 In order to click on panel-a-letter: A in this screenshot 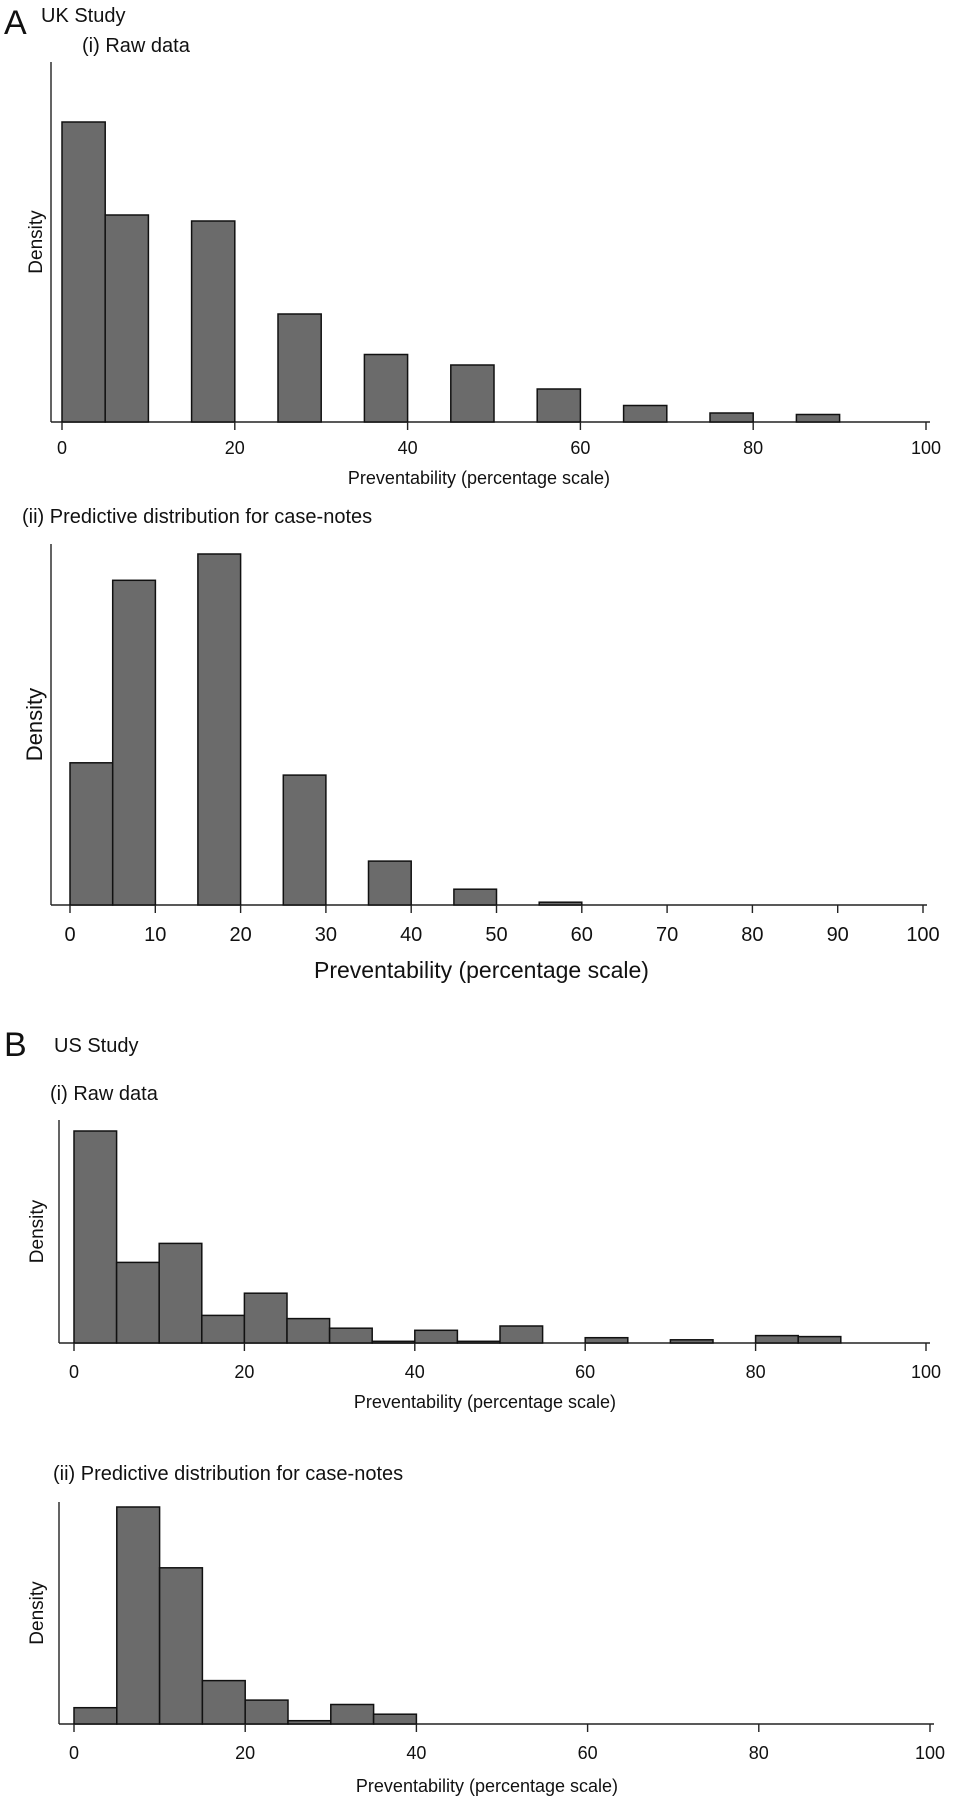, I will do `click(15, 23)`.